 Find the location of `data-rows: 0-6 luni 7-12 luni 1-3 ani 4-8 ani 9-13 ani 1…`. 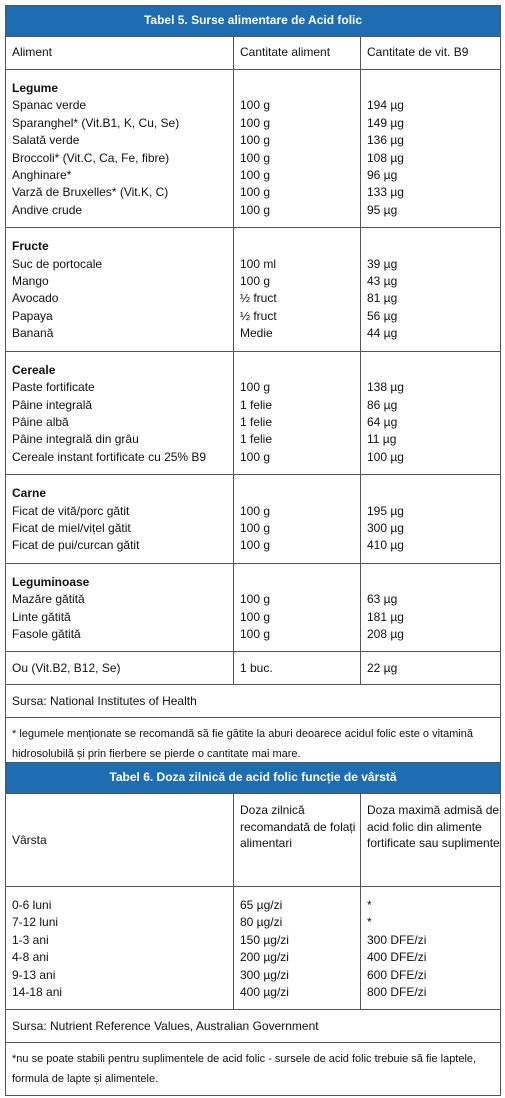

data-rows: 0-6 luni 7-12 luni 1-3 ani 4-8 ani 9-13 ani 1… is located at coordinates (253, 948).